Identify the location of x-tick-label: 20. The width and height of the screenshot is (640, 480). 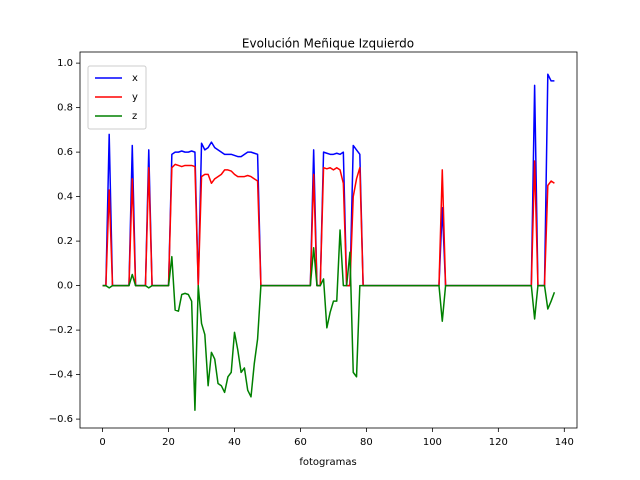
(168, 442).